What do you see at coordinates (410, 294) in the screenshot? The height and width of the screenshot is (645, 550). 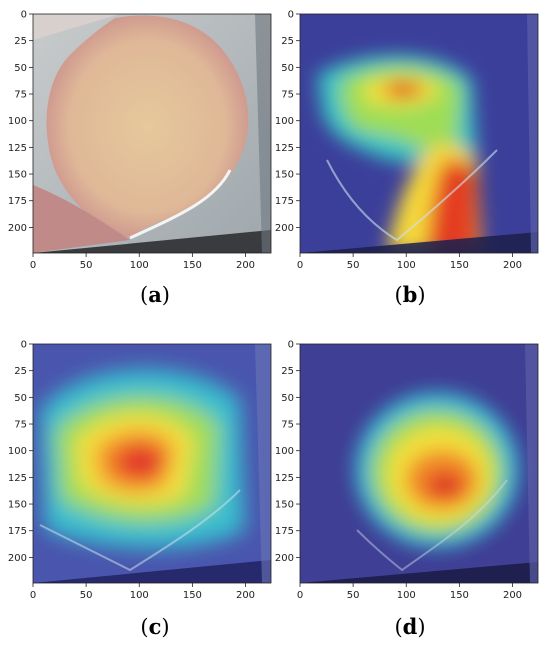 I see `panel-b-caption: (b)` at bounding box center [410, 294].